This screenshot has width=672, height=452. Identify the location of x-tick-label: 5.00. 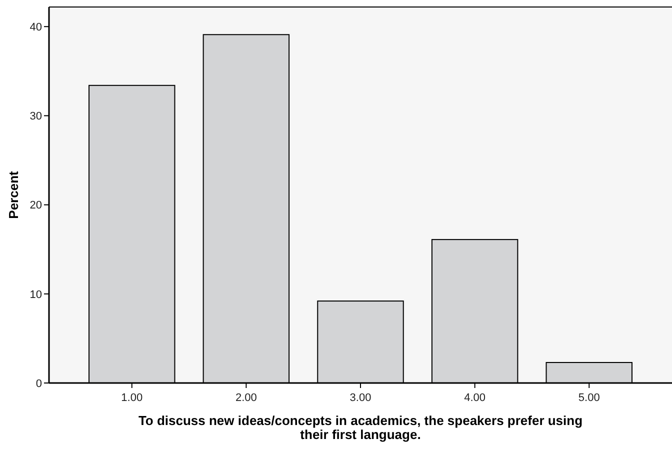
(589, 398).